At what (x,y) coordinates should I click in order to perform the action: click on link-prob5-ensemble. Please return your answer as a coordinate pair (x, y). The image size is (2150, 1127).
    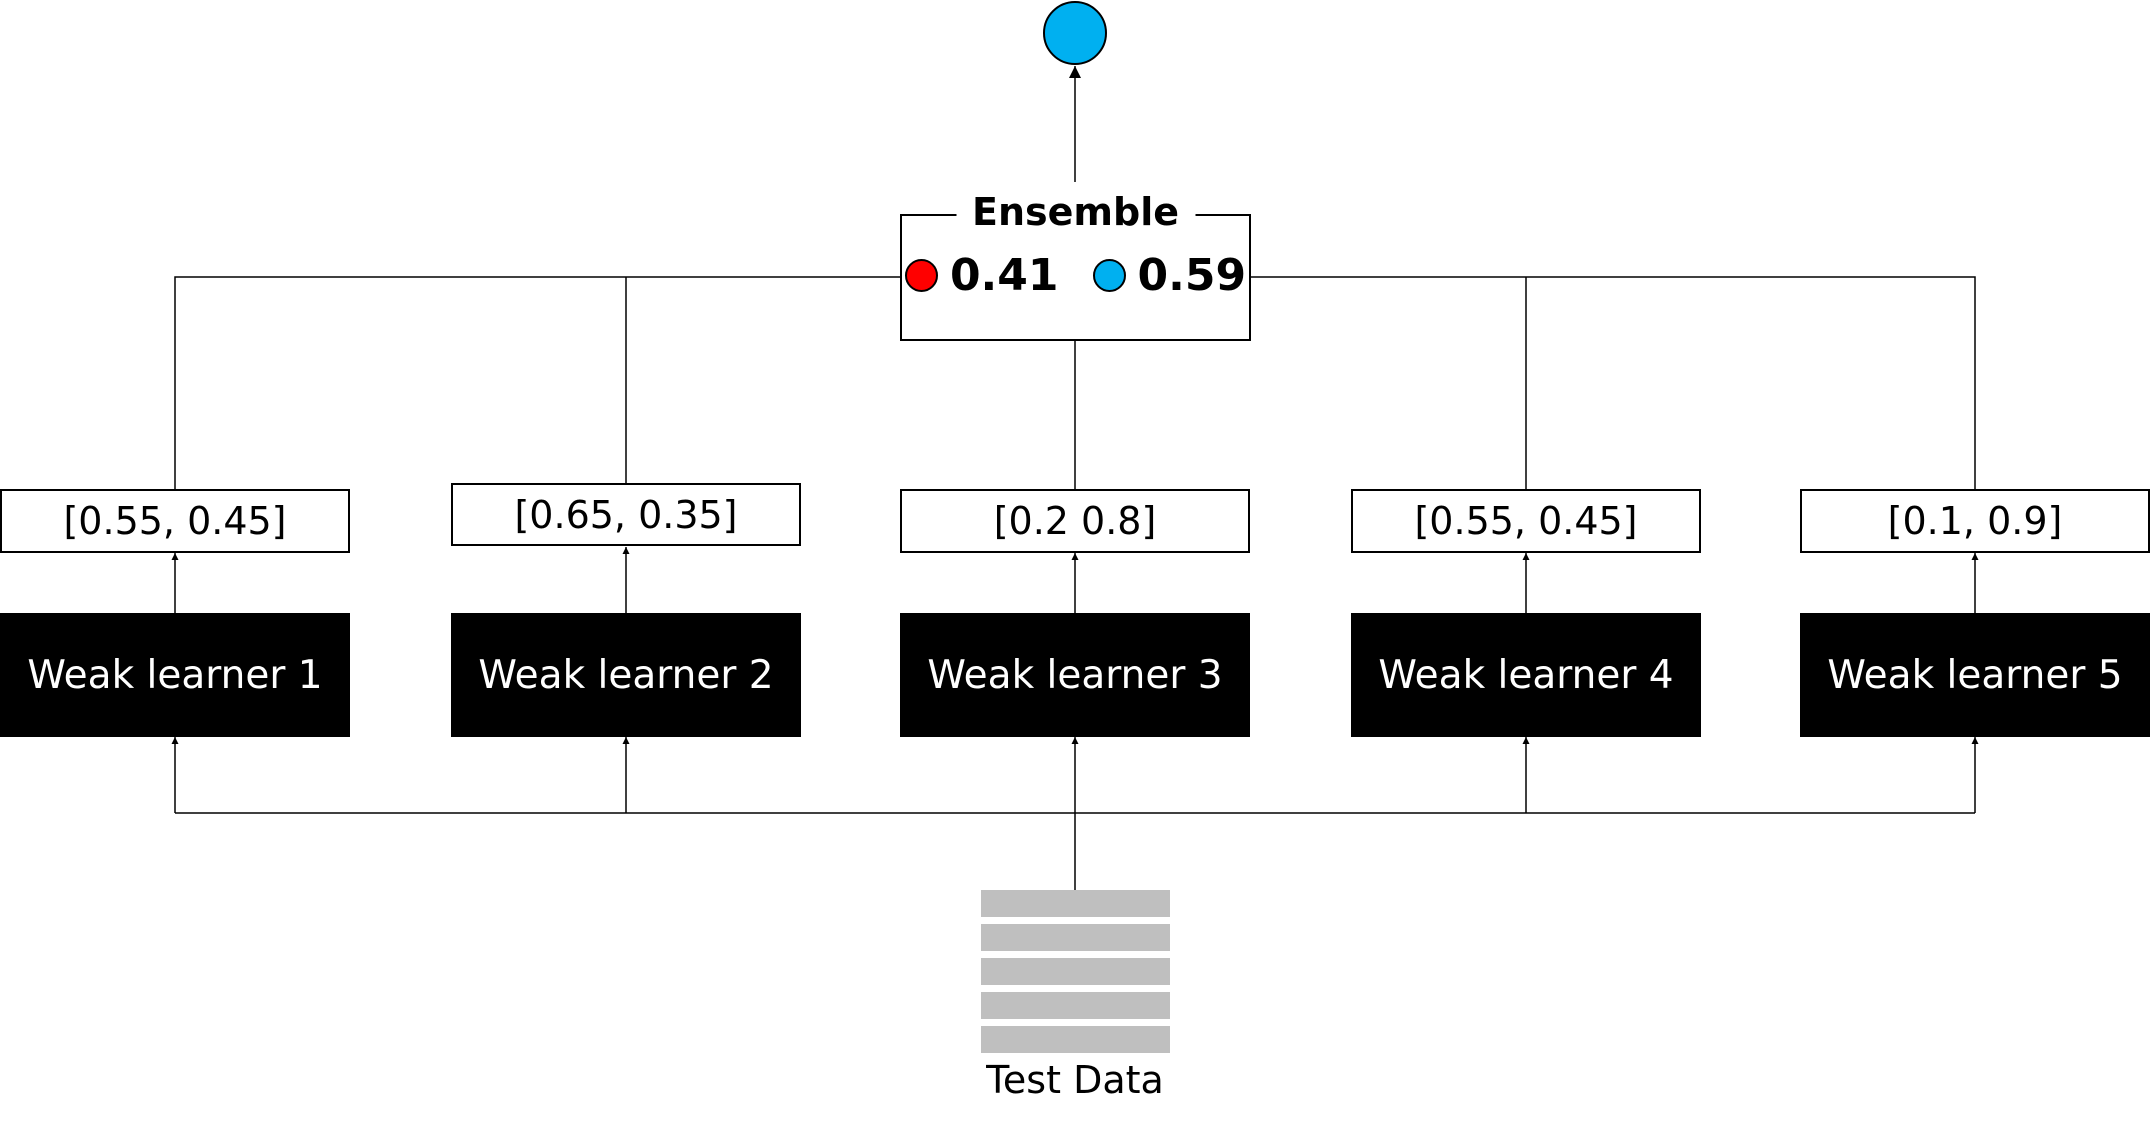
    Looking at the image, I should click on (1613, 382).